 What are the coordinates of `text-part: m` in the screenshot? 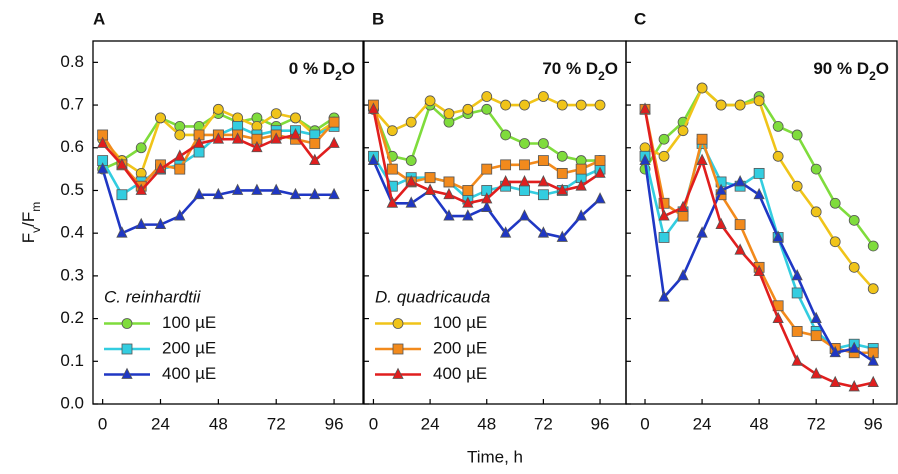 It's located at (36, 207).